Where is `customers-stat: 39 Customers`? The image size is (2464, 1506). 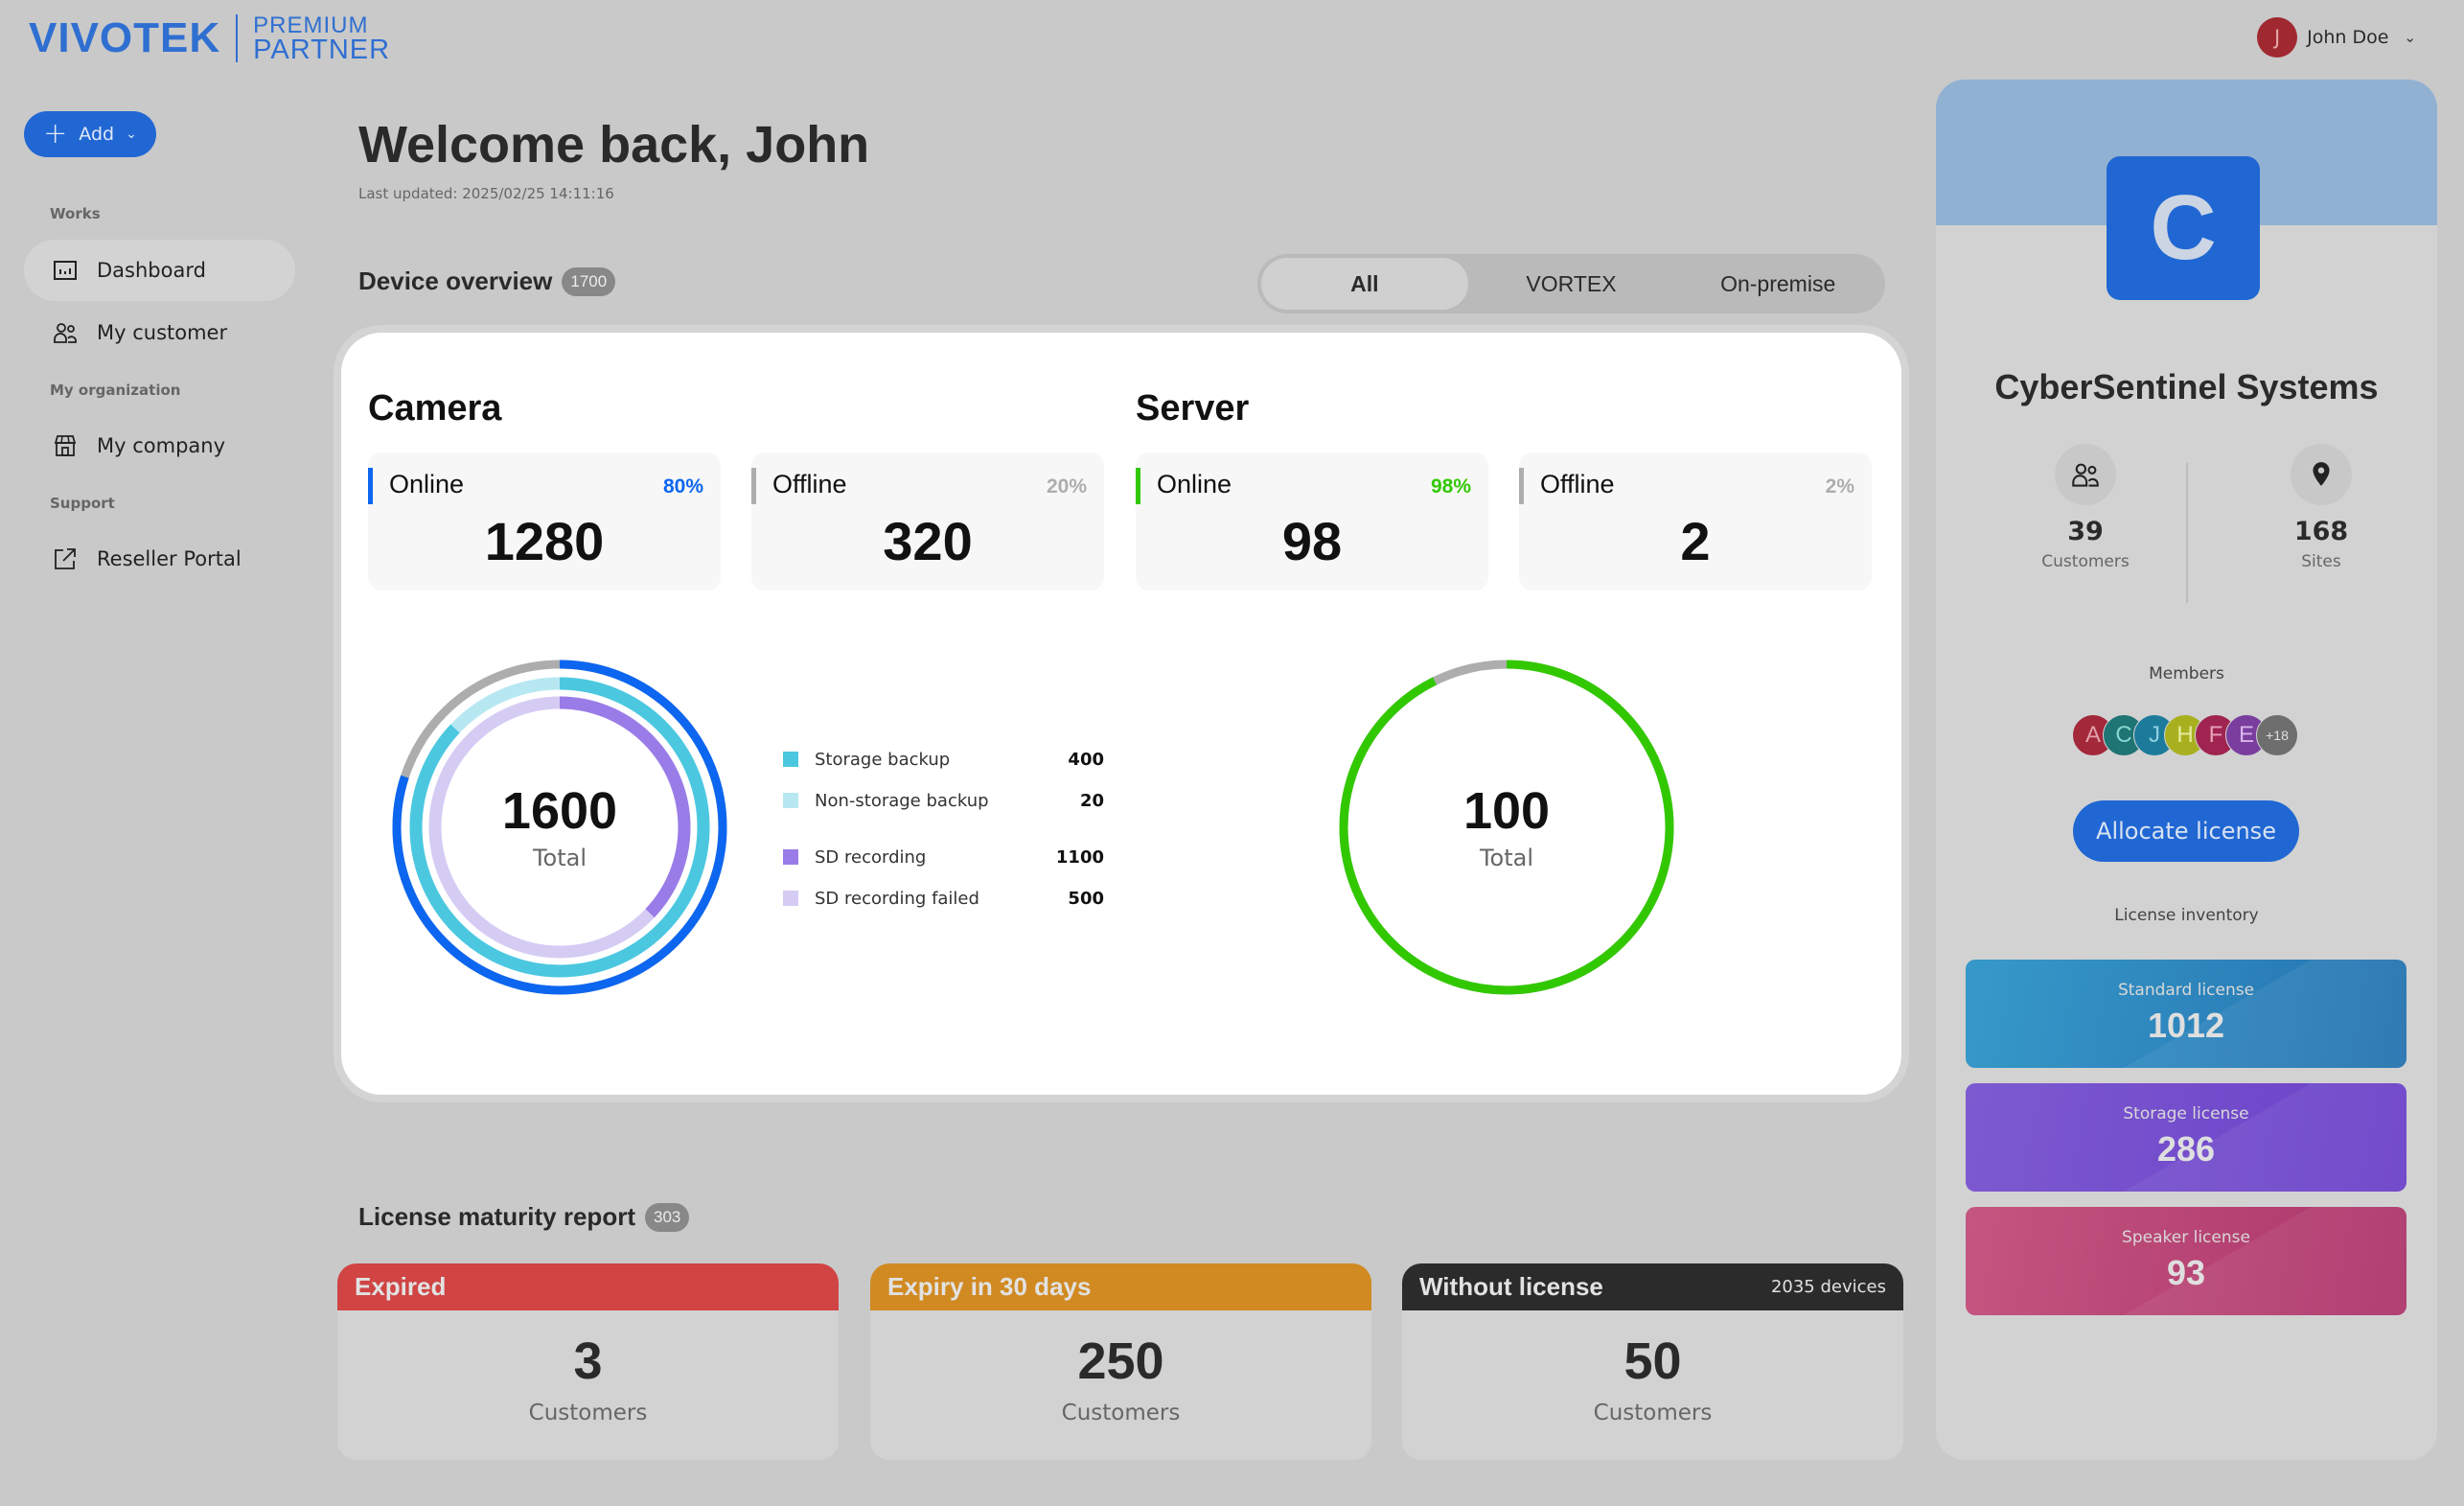 customers-stat: 39 Customers is located at coordinates (2085, 507).